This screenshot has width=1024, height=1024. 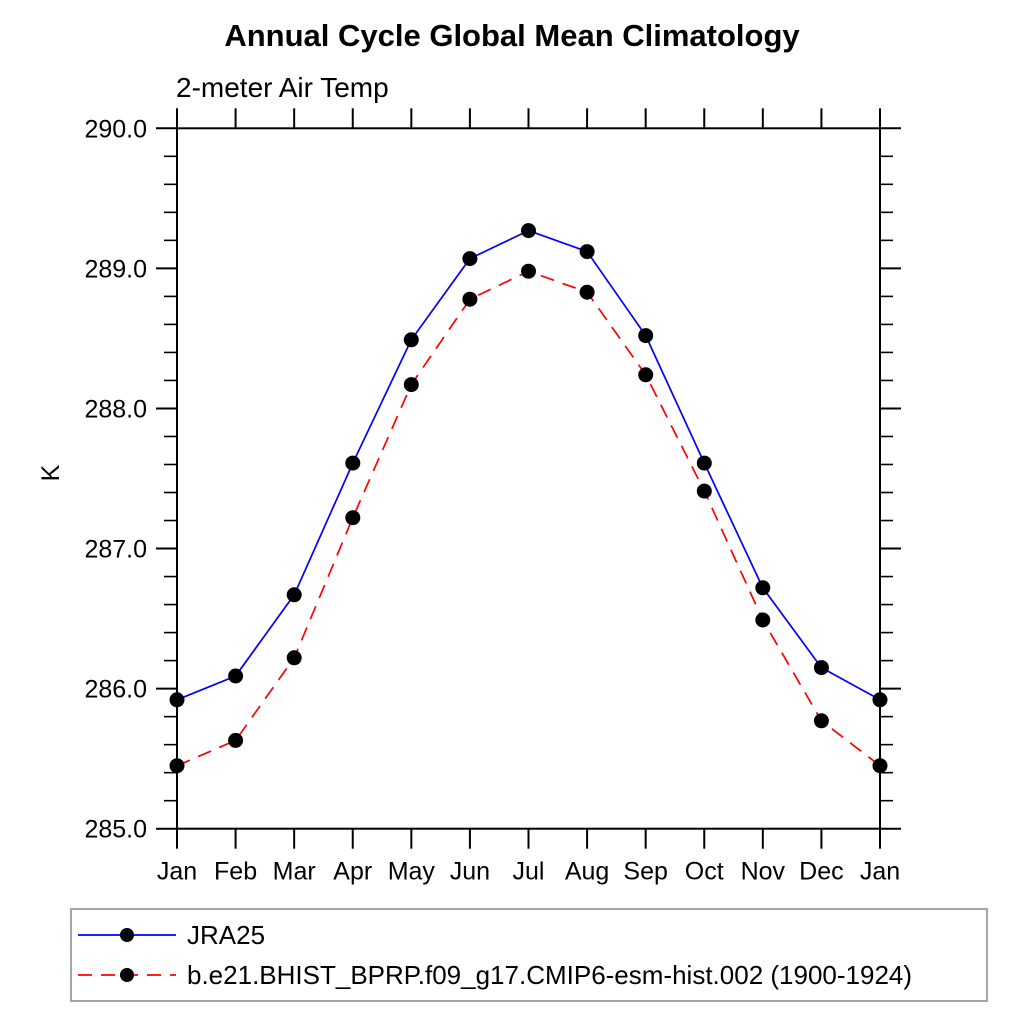 What do you see at coordinates (529, 935) in the screenshot?
I see `legend-item-jra25: JRA25` at bounding box center [529, 935].